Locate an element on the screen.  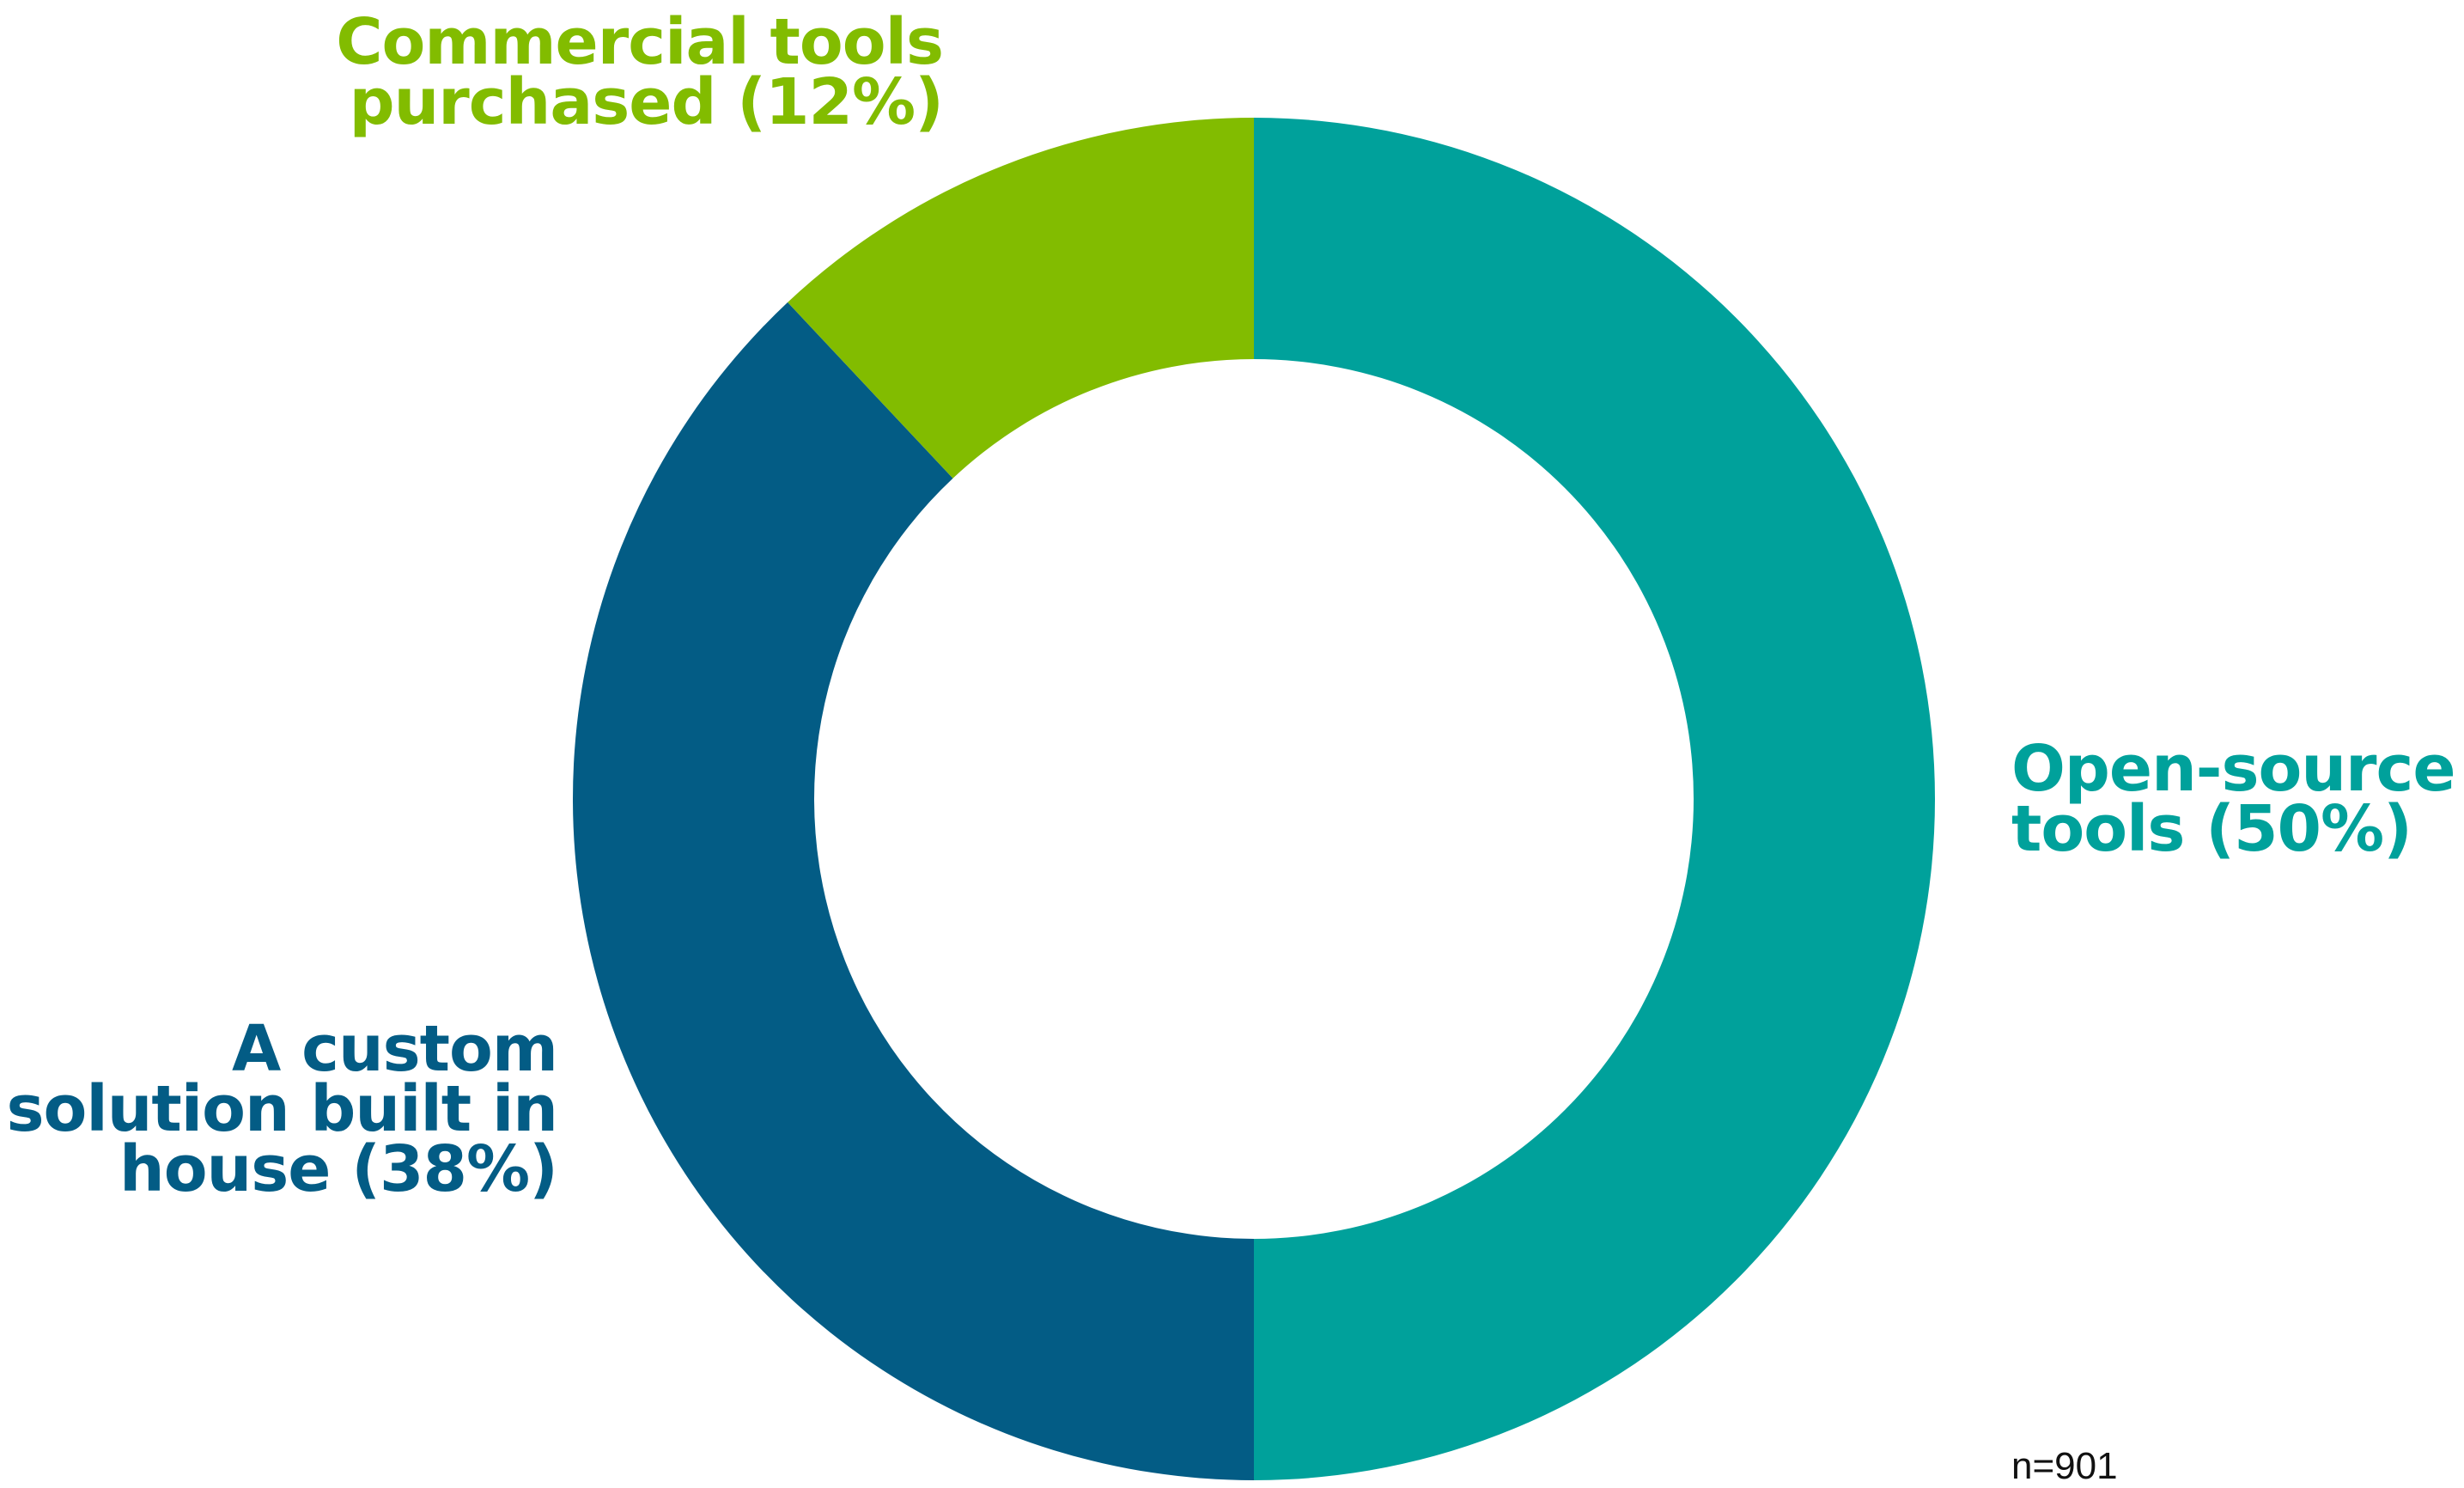
label-open-source-line-1: Open-source is located at coordinates (2233, 769).